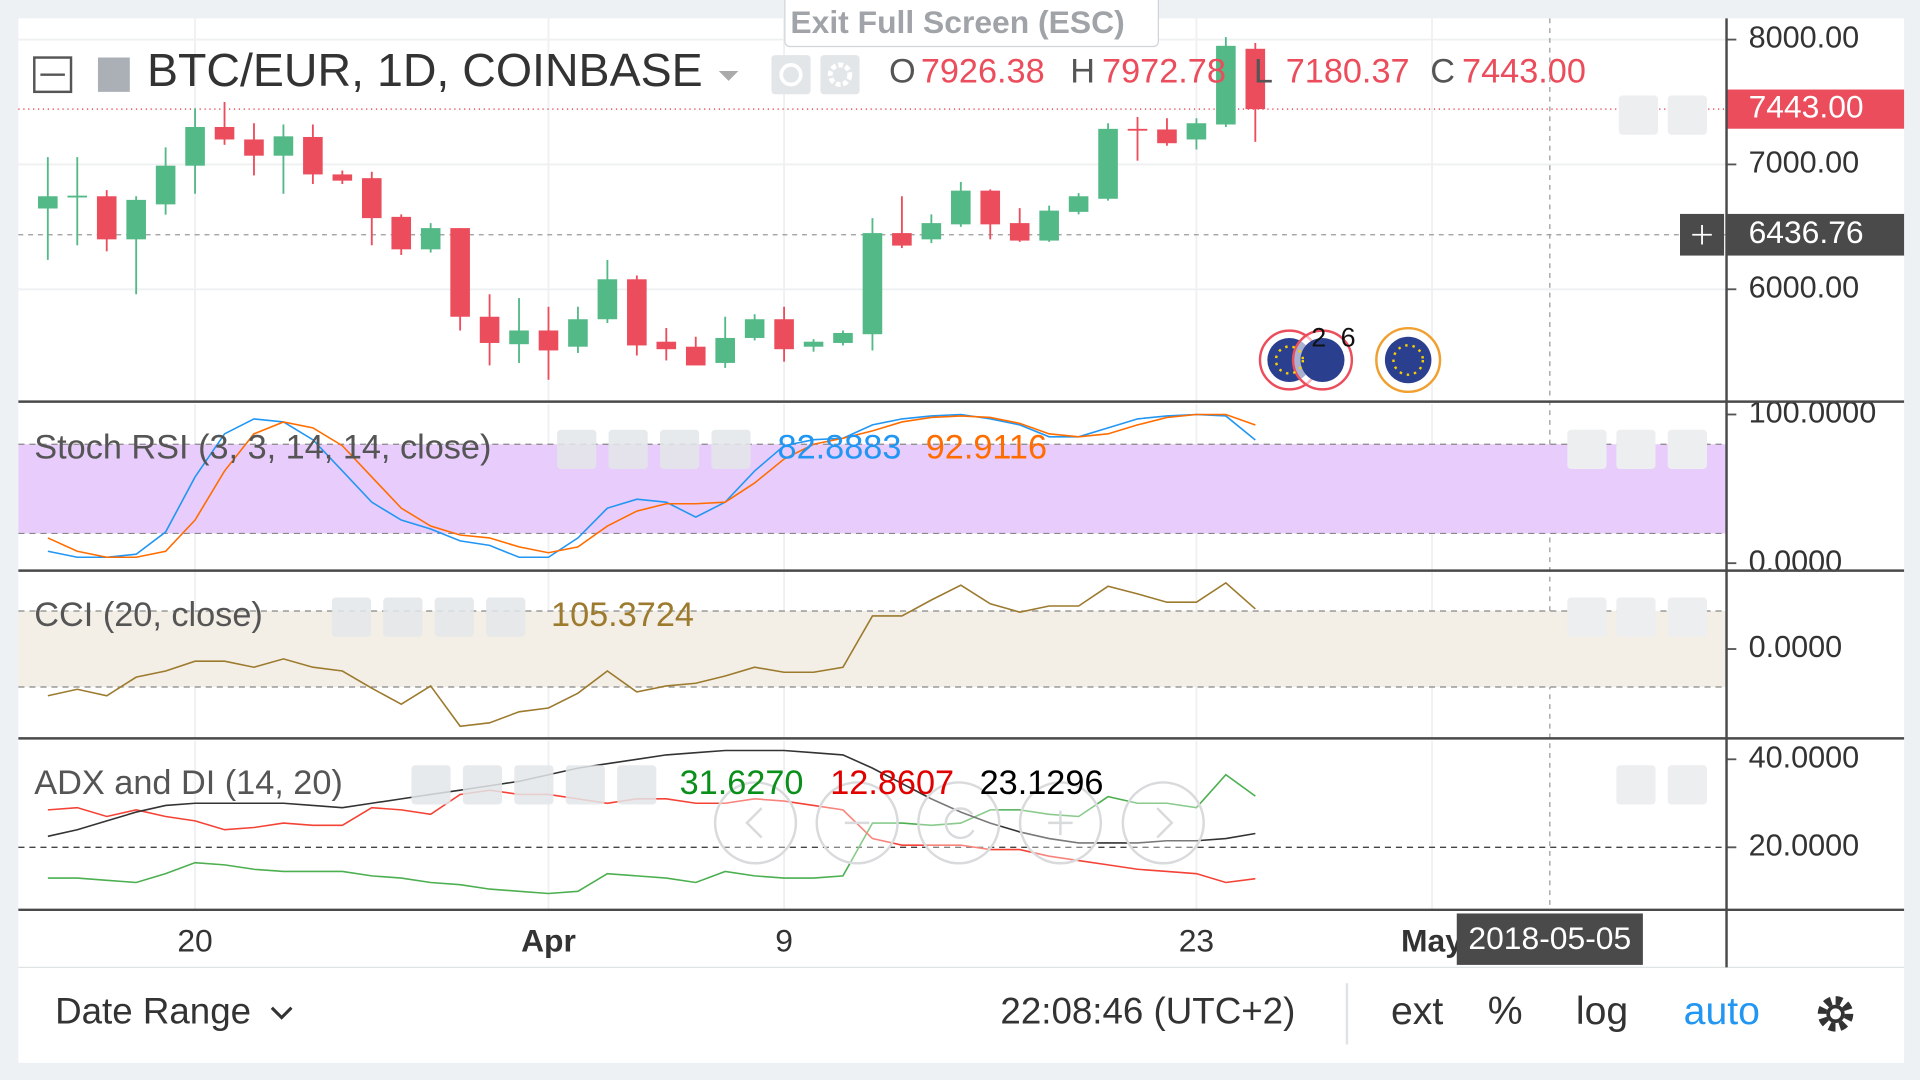  What do you see at coordinates (892, 783) in the screenshot?
I see `indicator-value: 12.8607` at bounding box center [892, 783].